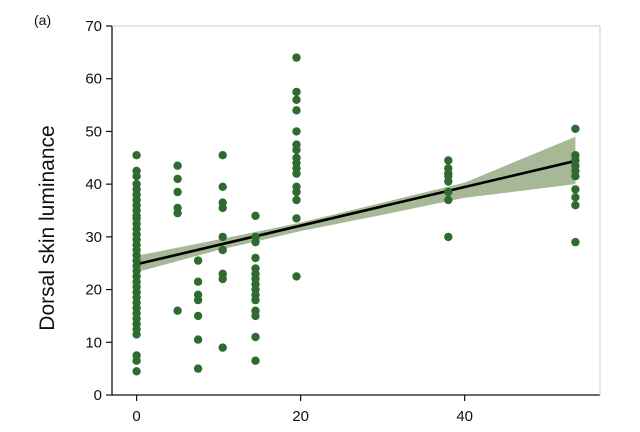 The image size is (640, 432). I want to click on y-tick-label: 20, so click(93, 290).